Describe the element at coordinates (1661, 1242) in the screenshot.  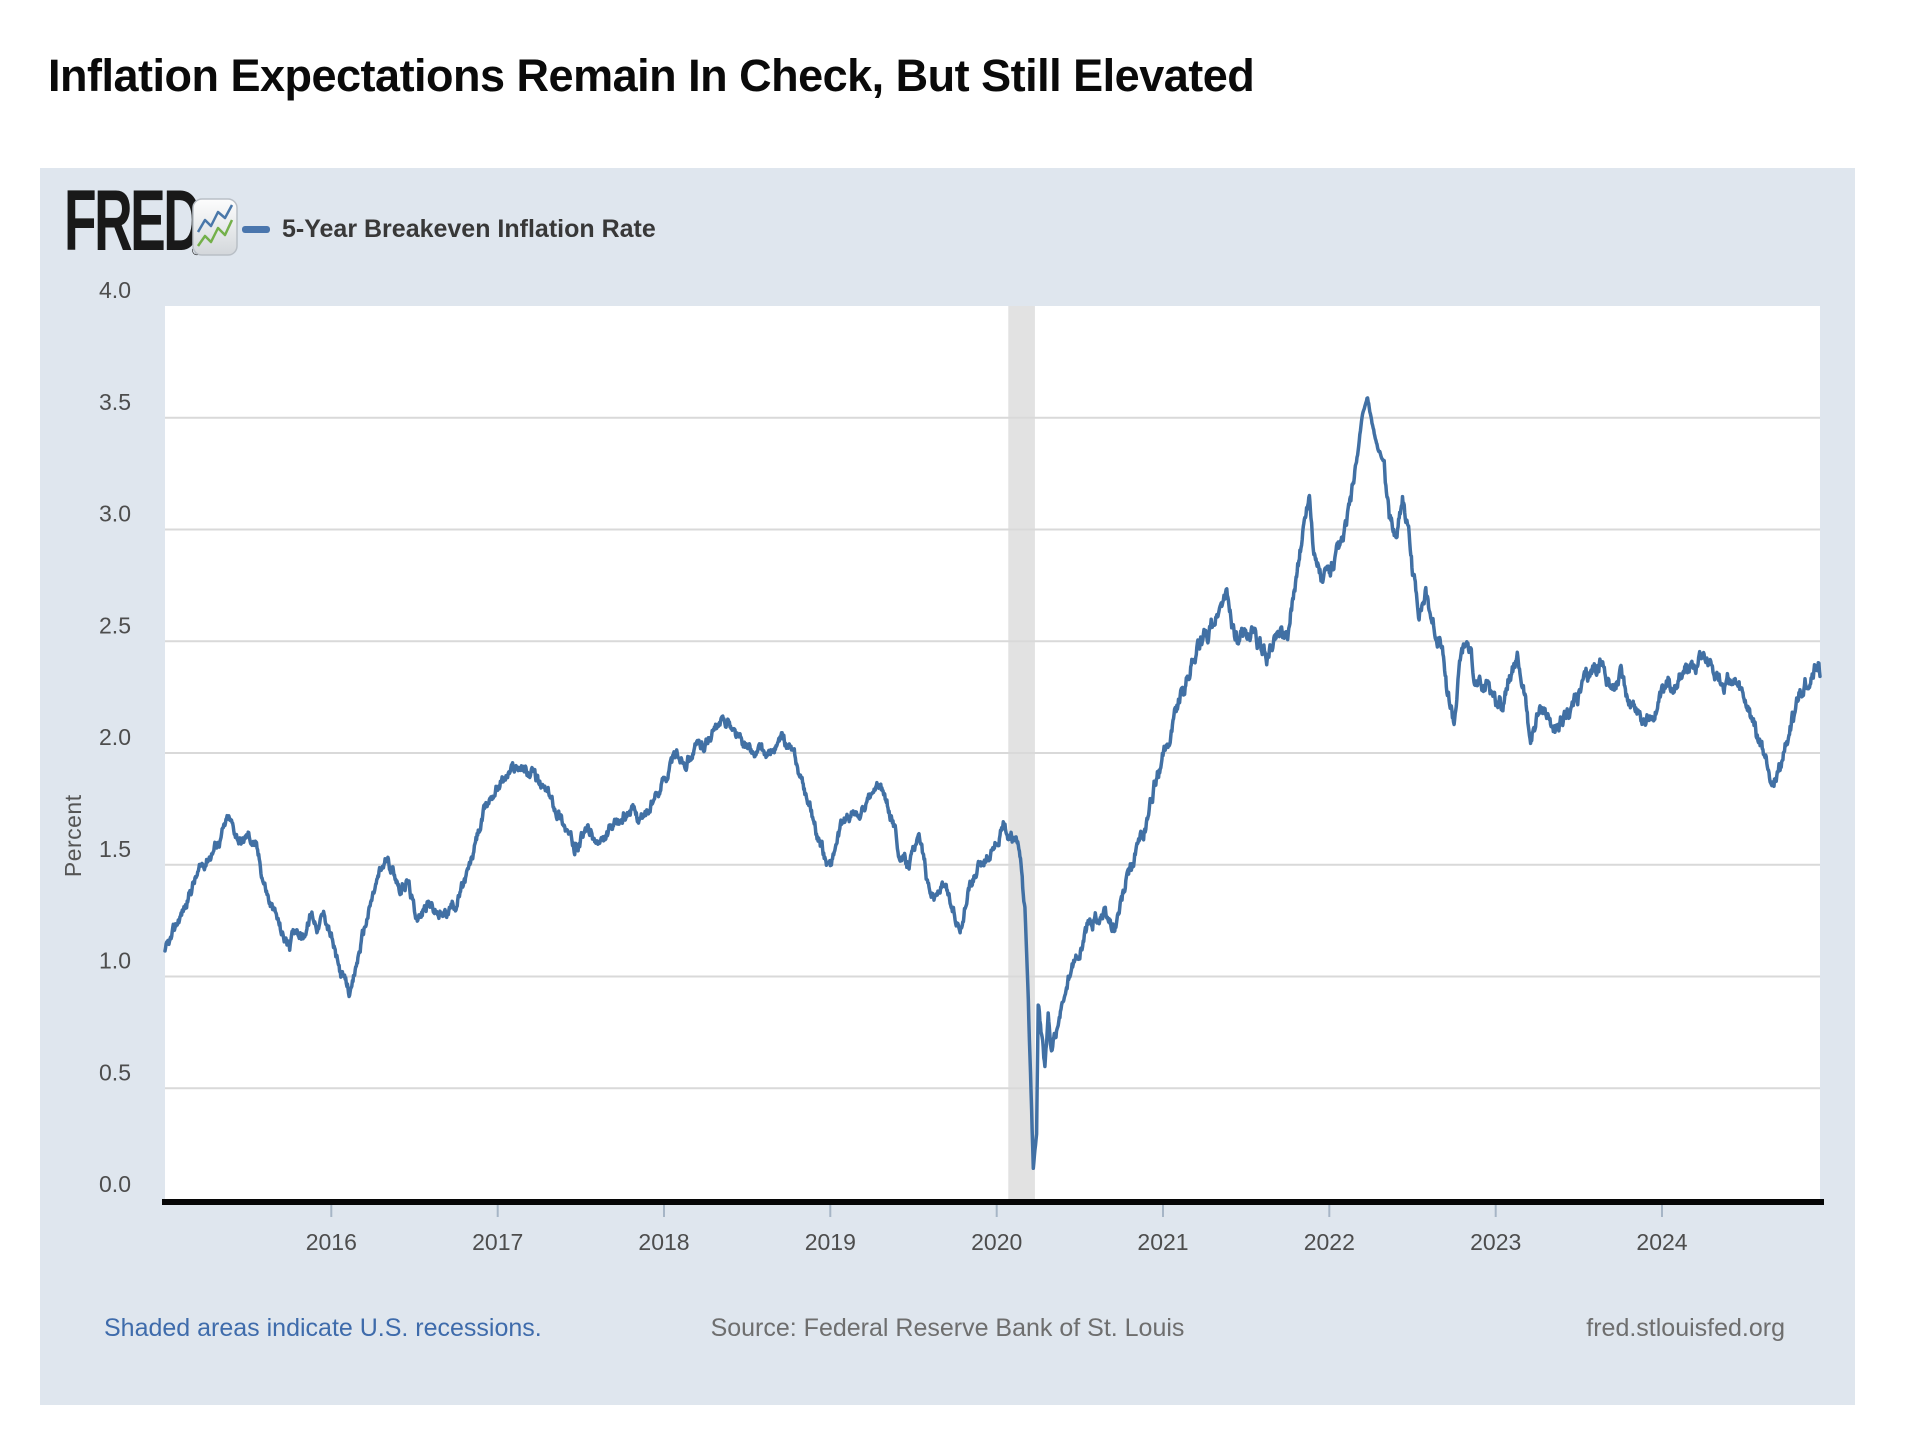
I see `x-tick-label: 2024` at that location.